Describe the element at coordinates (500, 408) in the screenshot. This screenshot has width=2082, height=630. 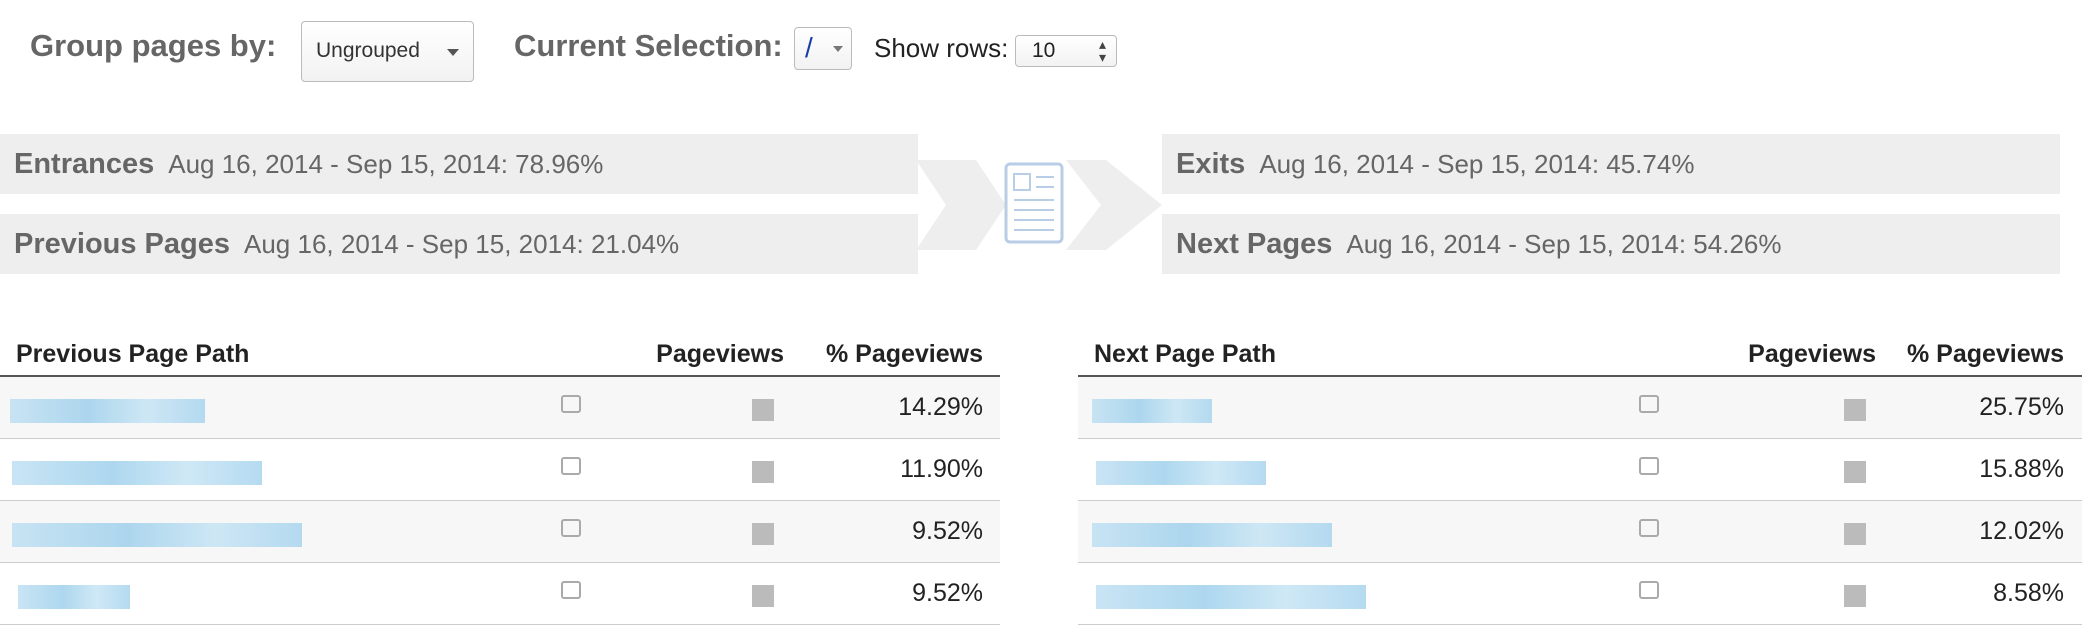
I see `table-row: 14.29%` at that location.